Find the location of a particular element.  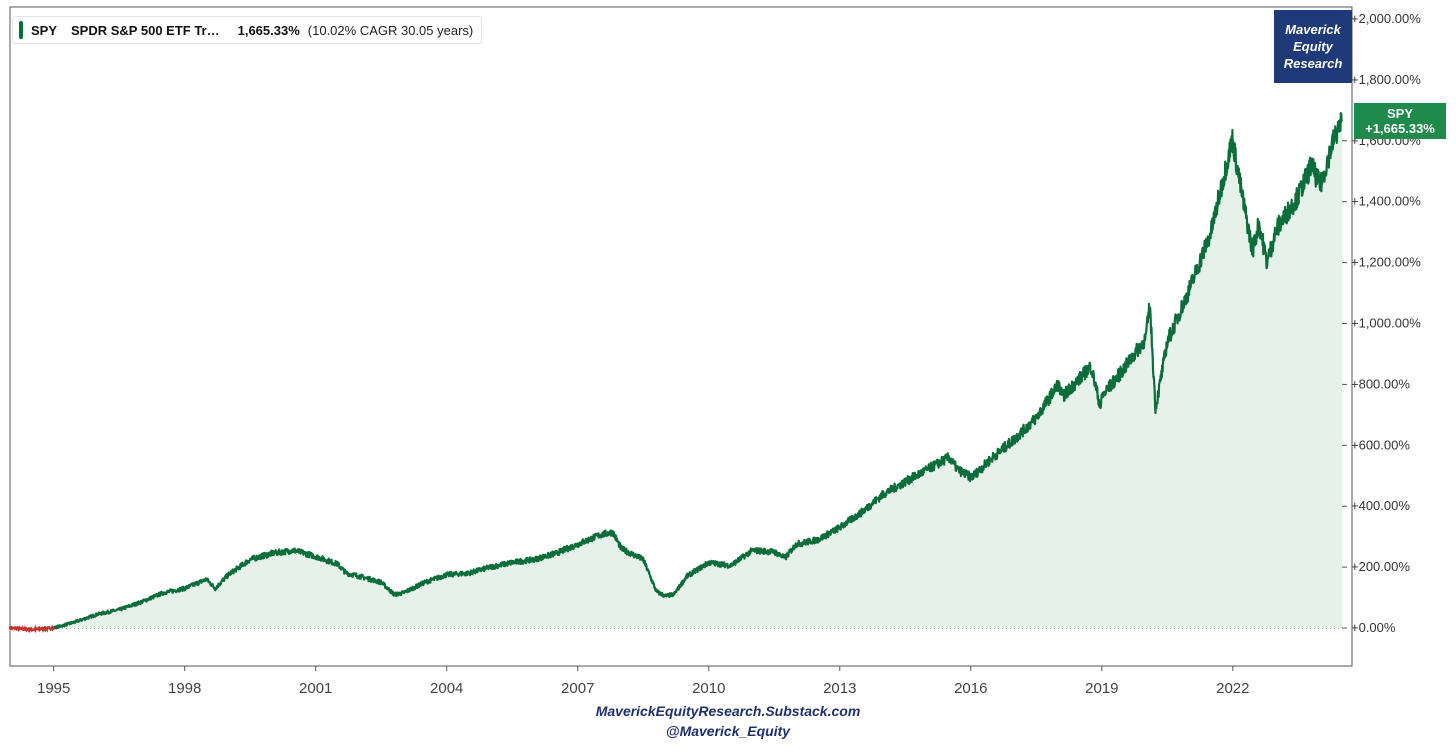

y-tick-label: +1,400.00% is located at coordinates (1386, 201).